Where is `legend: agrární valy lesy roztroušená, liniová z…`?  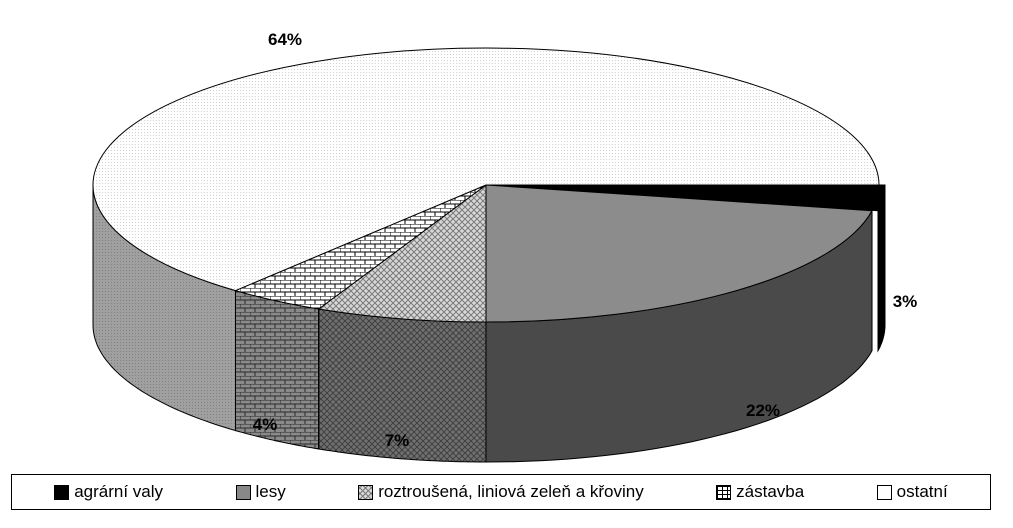
legend: agrární valy lesy roztroušená, liniová z… is located at coordinates (501, 492).